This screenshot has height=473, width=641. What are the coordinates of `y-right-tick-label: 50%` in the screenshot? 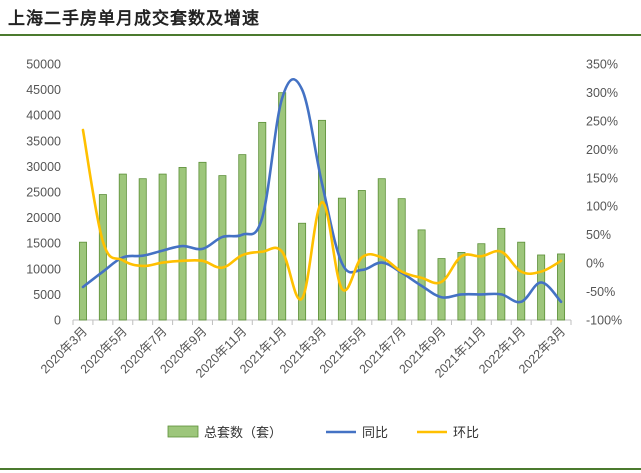 It's located at (598, 235).